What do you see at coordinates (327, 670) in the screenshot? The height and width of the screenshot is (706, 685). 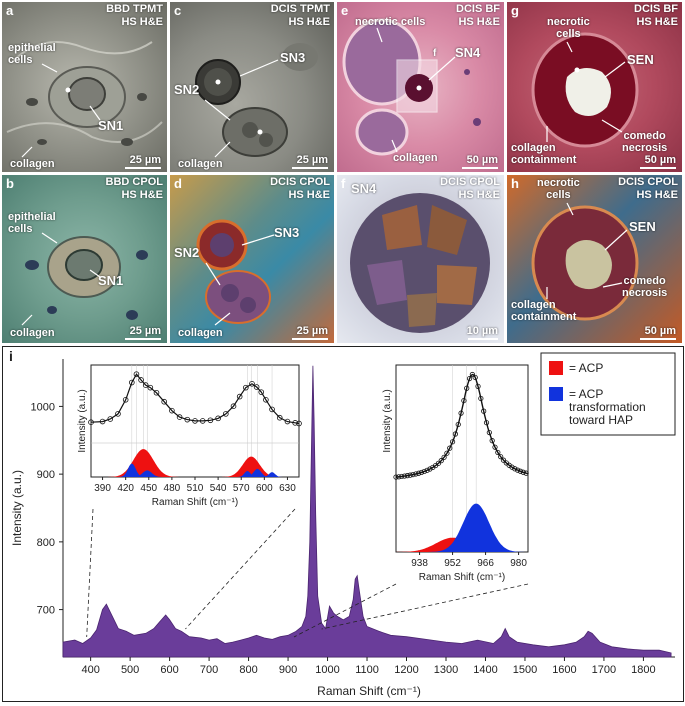 I see `x-tick-label: 1000` at bounding box center [327, 670].